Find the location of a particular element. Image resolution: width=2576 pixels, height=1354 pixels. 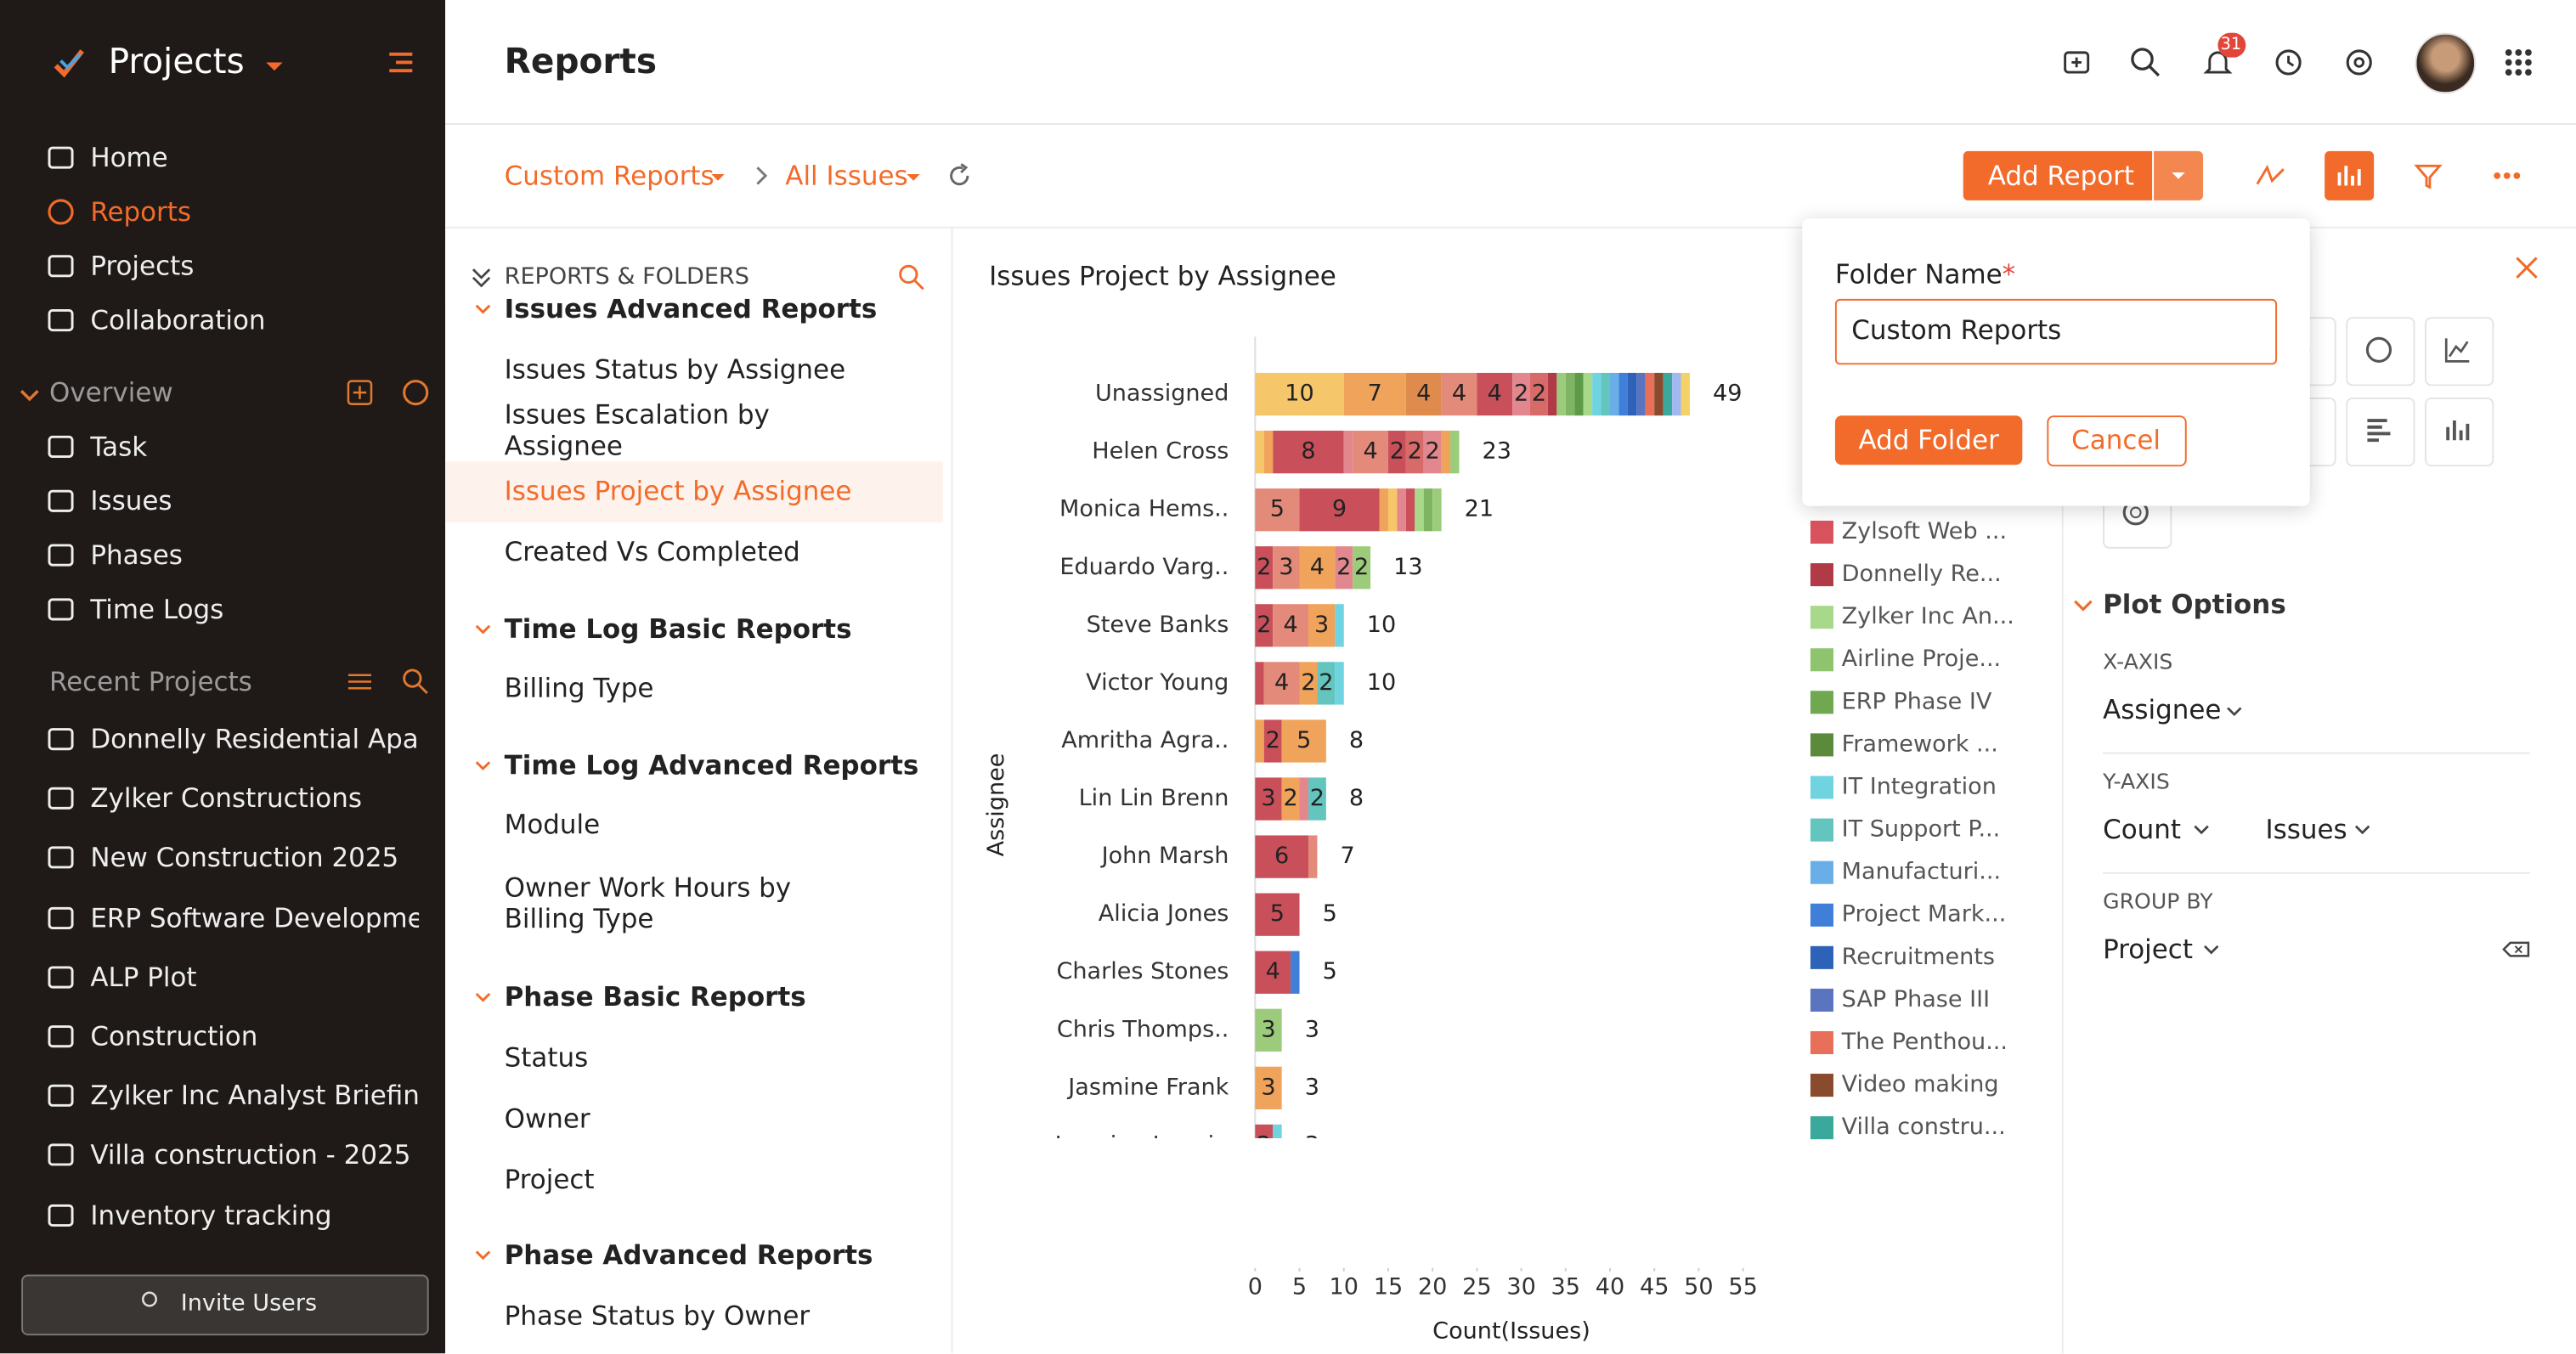

report-item: Owner is located at coordinates (547, 1119).